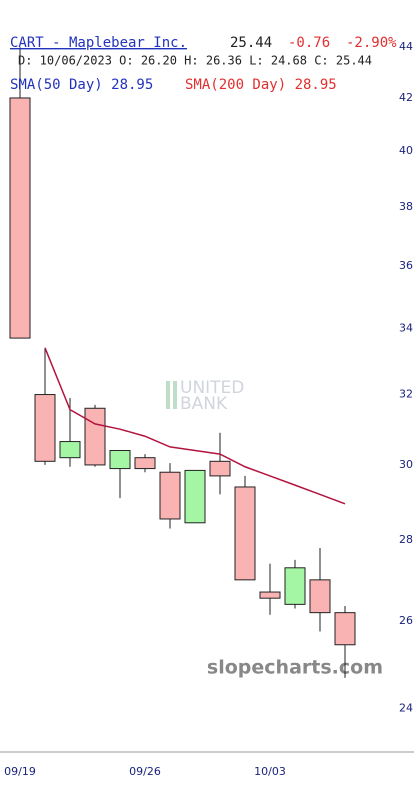  What do you see at coordinates (20, 771) in the screenshot?
I see `x-tick-label: 09/19` at bounding box center [20, 771].